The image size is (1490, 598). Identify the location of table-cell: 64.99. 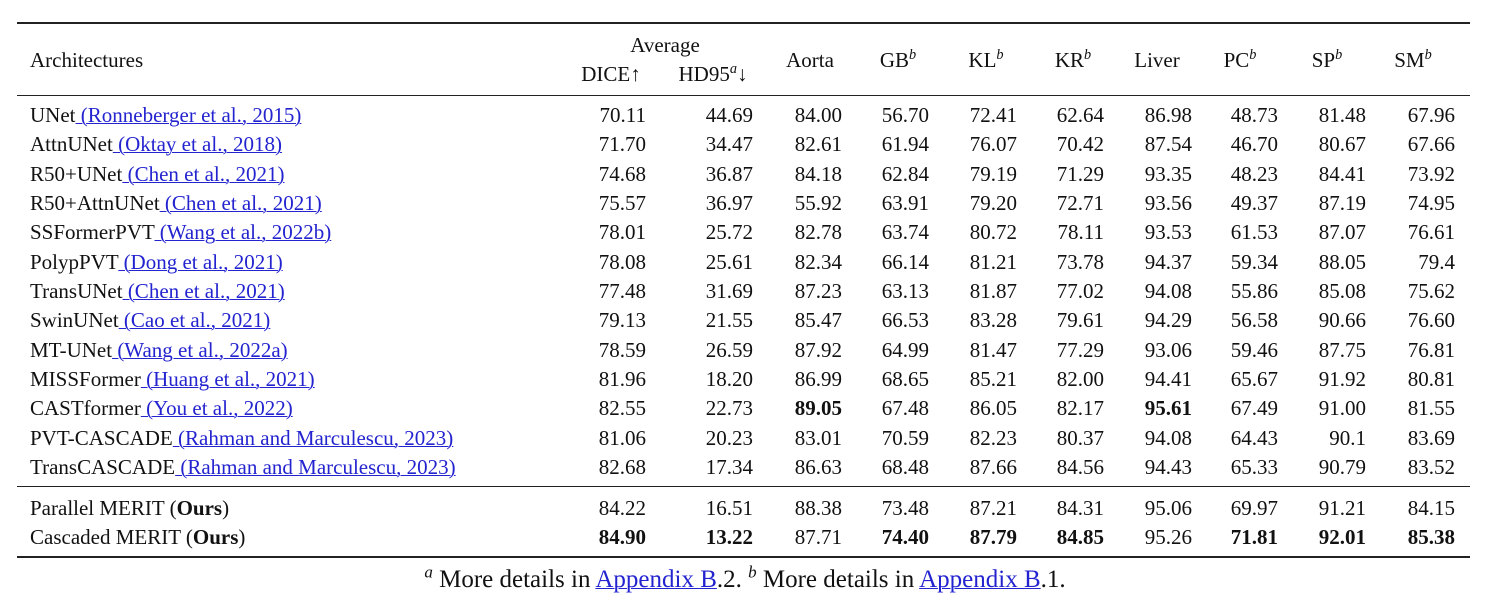
(905, 349).